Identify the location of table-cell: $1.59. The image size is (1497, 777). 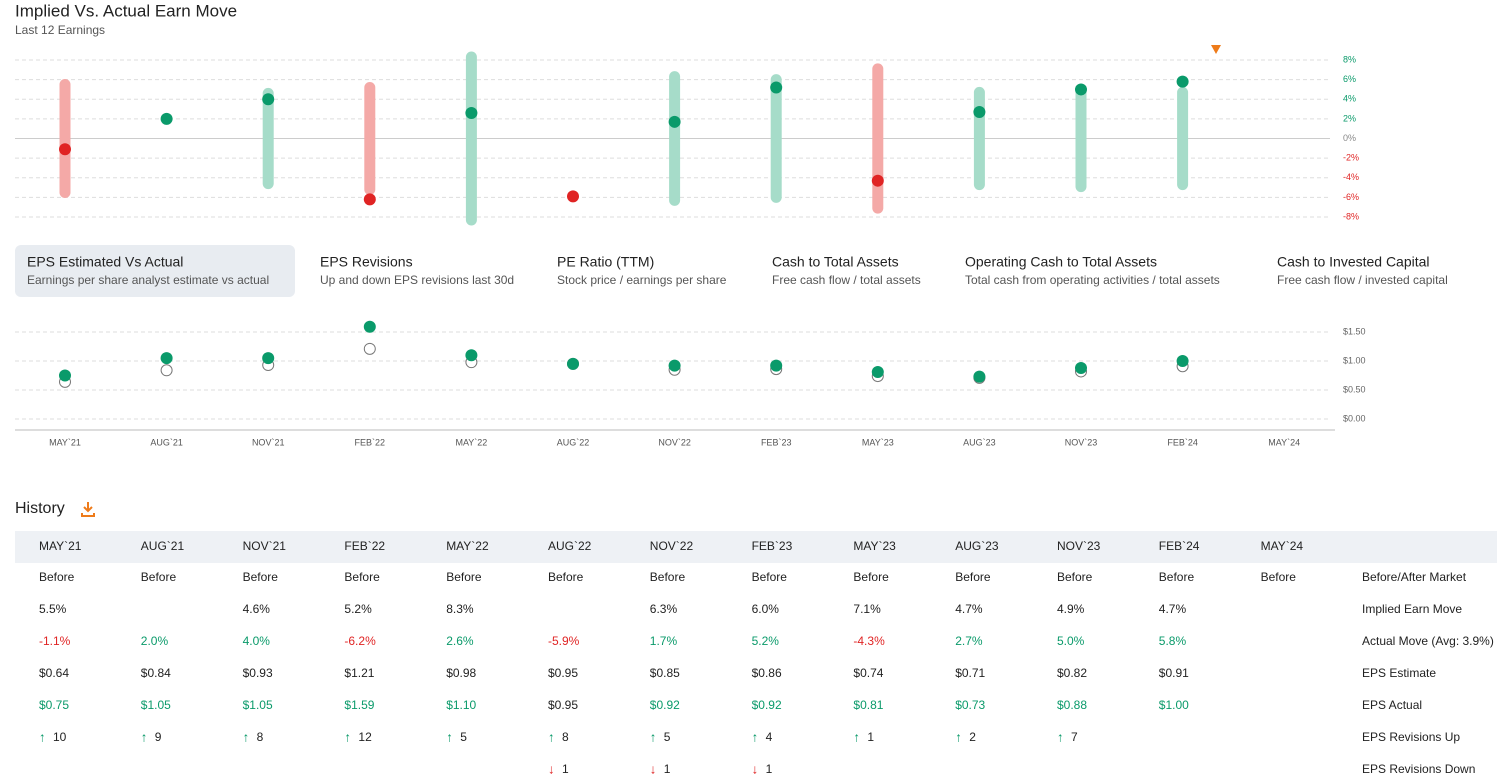
(359, 705).